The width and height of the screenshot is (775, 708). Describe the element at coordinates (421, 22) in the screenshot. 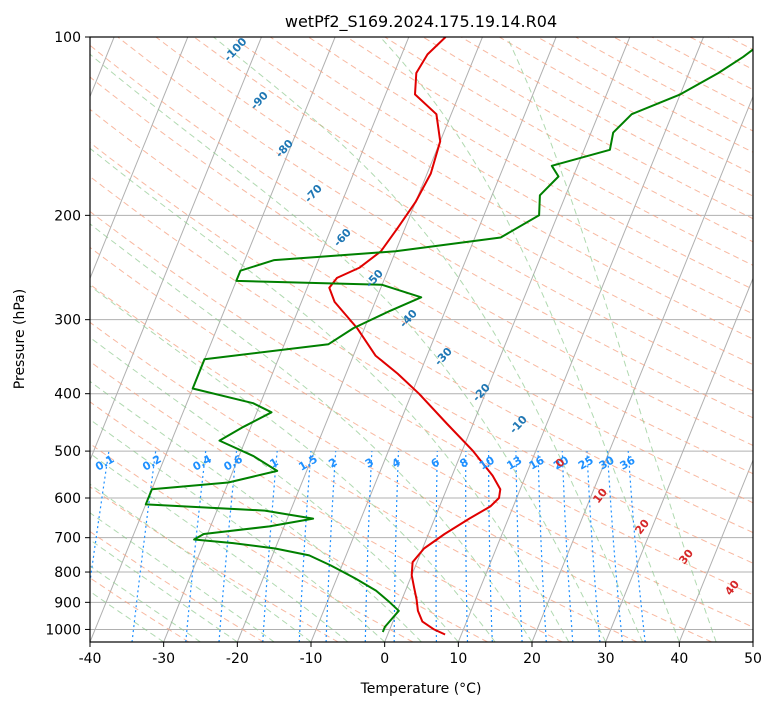

I see `chart-title: wetPf2_S169.2024.175.19.14.R04` at that location.